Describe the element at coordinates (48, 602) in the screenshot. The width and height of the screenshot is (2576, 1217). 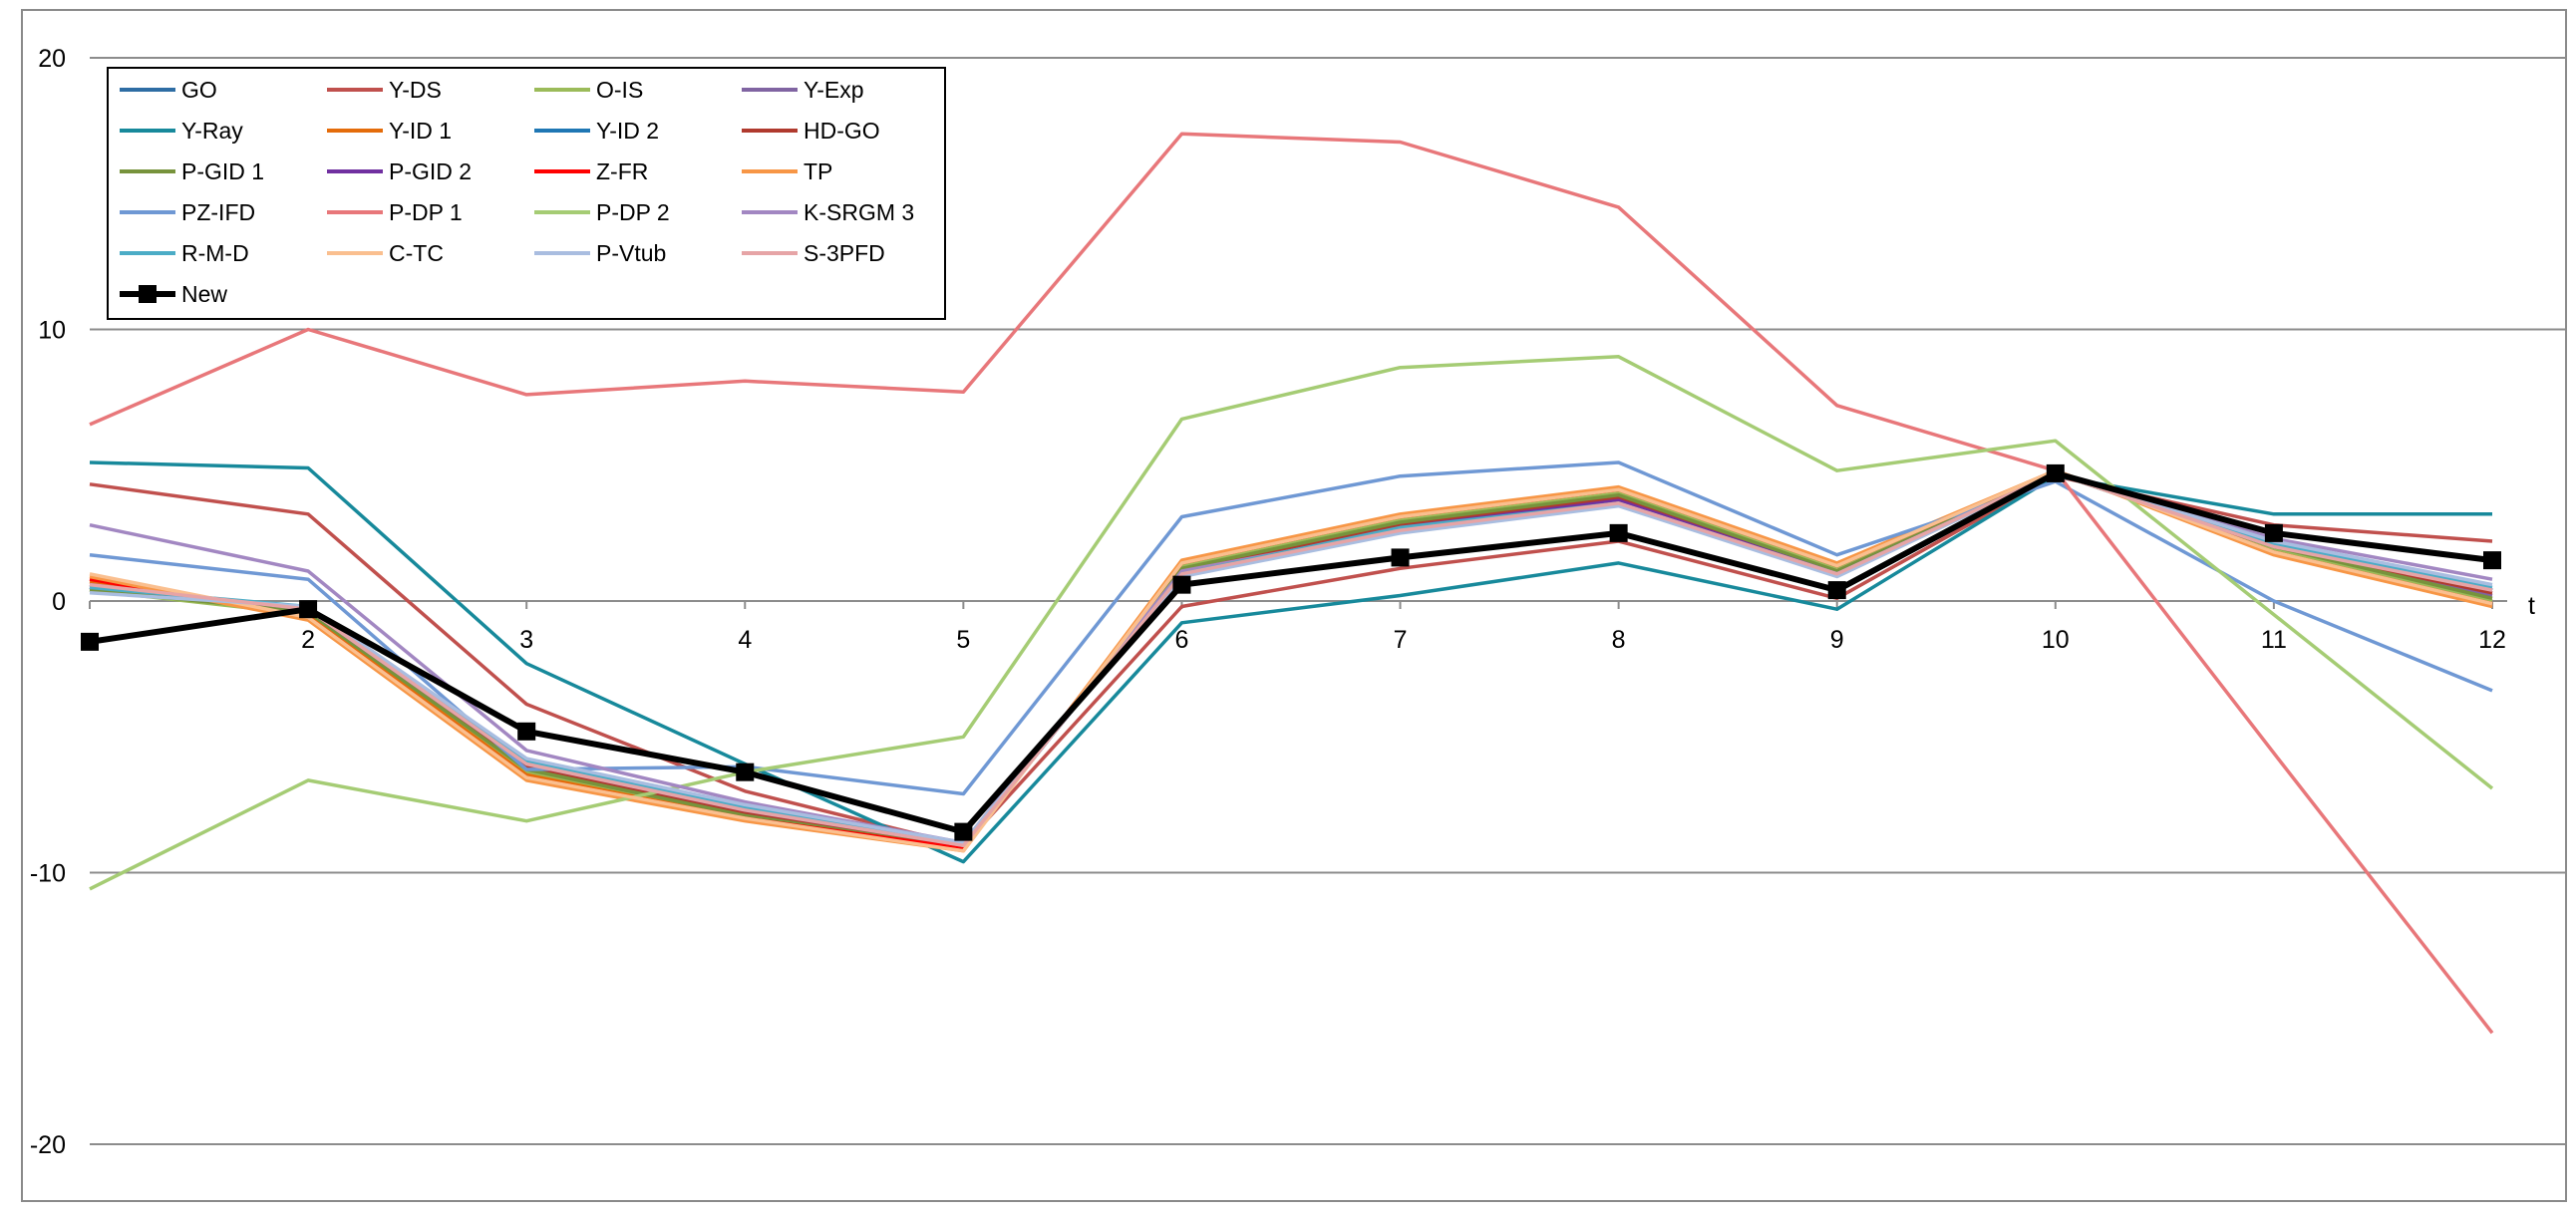
I see `y-axis-tick-labels: 20 10 0 -10 -20` at that location.